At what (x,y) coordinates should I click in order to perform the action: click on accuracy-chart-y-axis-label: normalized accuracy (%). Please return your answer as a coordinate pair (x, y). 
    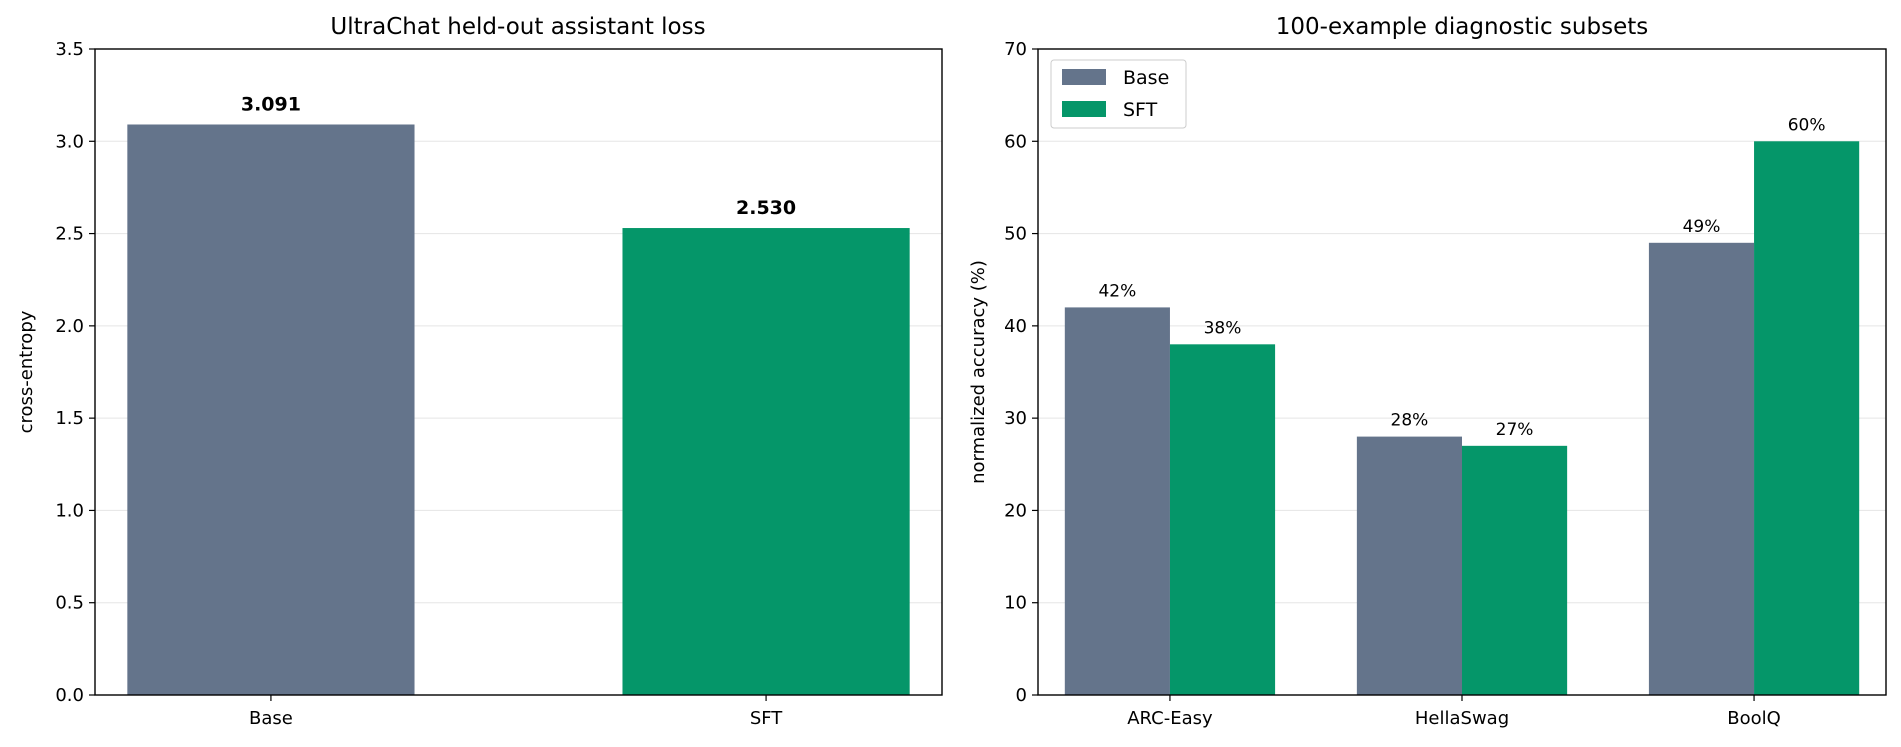
    Looking at the image, I should click on (978, 372).